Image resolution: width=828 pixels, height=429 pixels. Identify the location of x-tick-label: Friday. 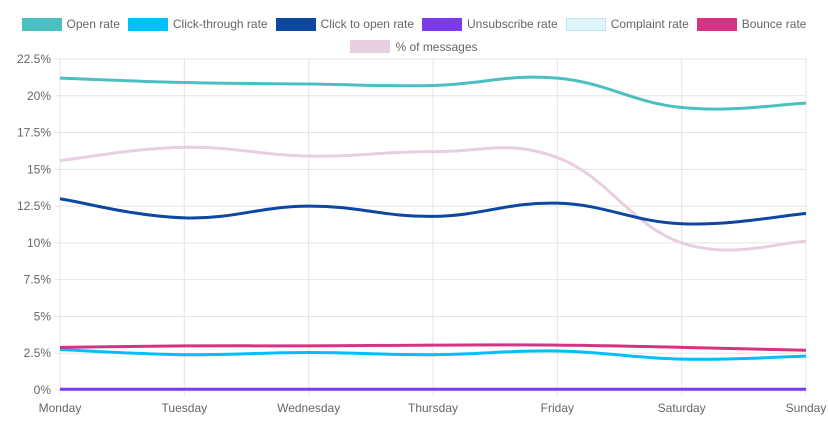
(557, 408).